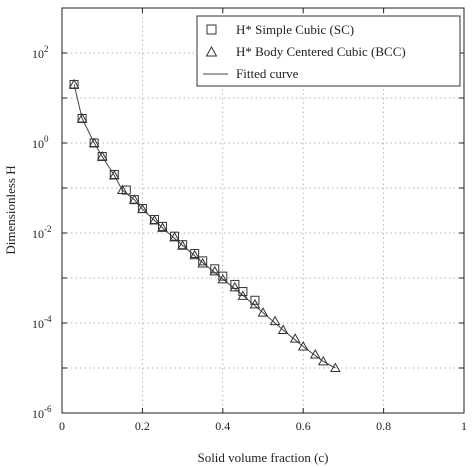 This screenshot has width=474, height=467. What do you see at coordinates (267, 73) in the screenshot?
I see `legend-fit-label: Fitted curve` at bounding box center [267, 73].